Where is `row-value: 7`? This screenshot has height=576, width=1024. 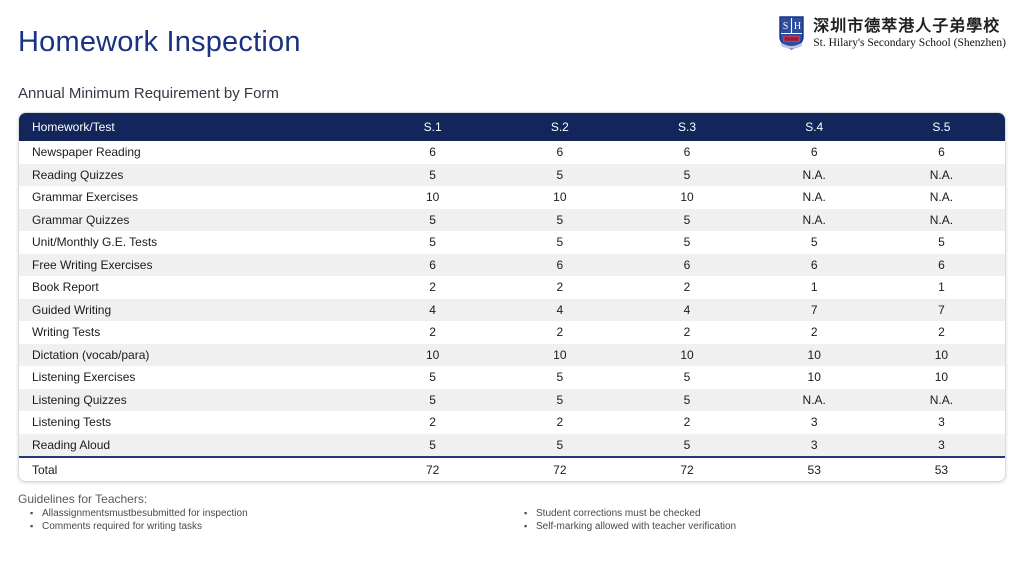
row-value: 7 is located at coordinates (814, 309).